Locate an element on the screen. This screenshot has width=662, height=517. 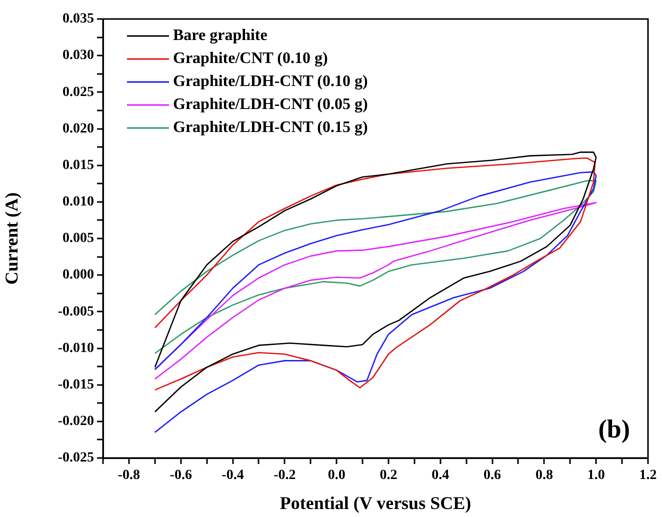
annotation: (b) is located at coordinates (614, 429).